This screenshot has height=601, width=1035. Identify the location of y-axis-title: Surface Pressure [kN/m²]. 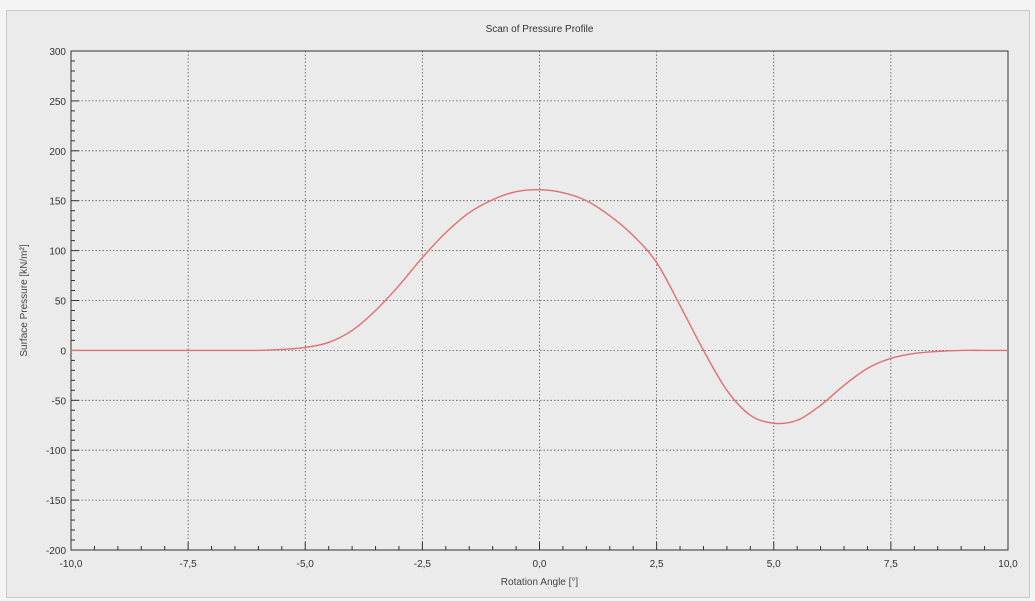
(24, 300).